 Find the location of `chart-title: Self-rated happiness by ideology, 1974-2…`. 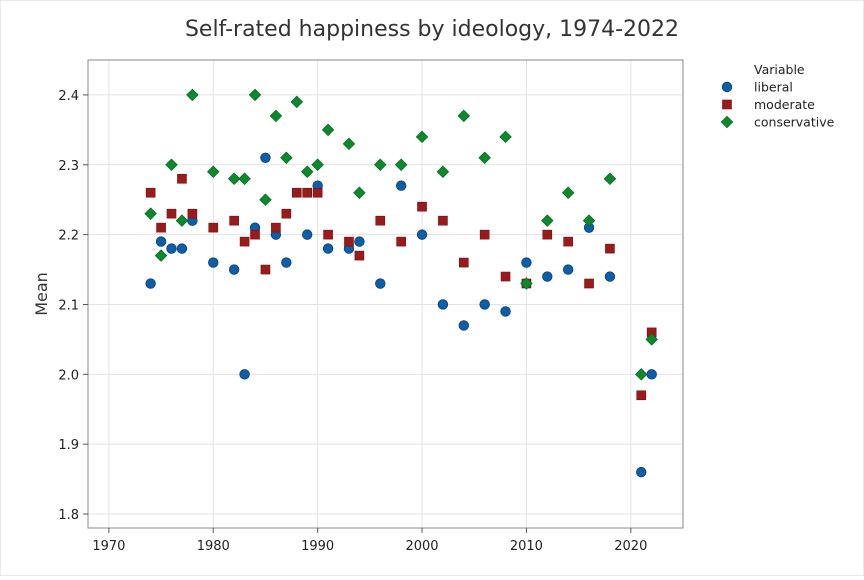

chart-title: Self-rated happiness by ideology, 1974-2… is located at coordinates (432, 29).